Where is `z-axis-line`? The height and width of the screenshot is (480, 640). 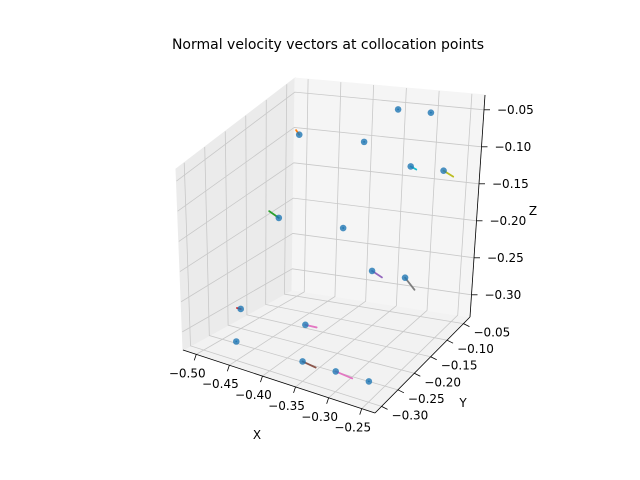
z-axis-line is located at coordinates (477, 206).